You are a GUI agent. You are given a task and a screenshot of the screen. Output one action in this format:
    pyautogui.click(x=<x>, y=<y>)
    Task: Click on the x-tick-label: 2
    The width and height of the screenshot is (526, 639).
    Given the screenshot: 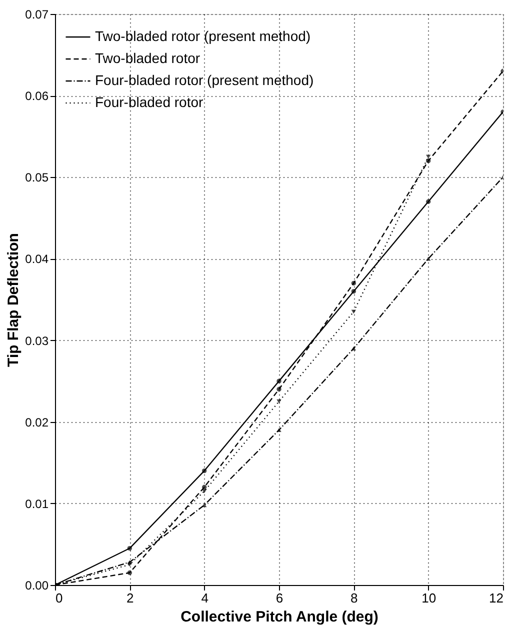 What is the action you would take?
    pyautogui.click(x=130, y=598)
    